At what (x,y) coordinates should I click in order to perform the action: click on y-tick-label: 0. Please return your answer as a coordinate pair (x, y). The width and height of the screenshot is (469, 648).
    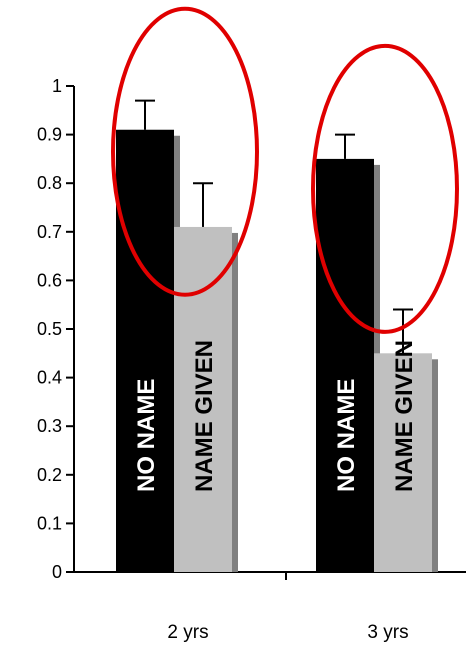
    Looking at the image, I should click on (57, 572).